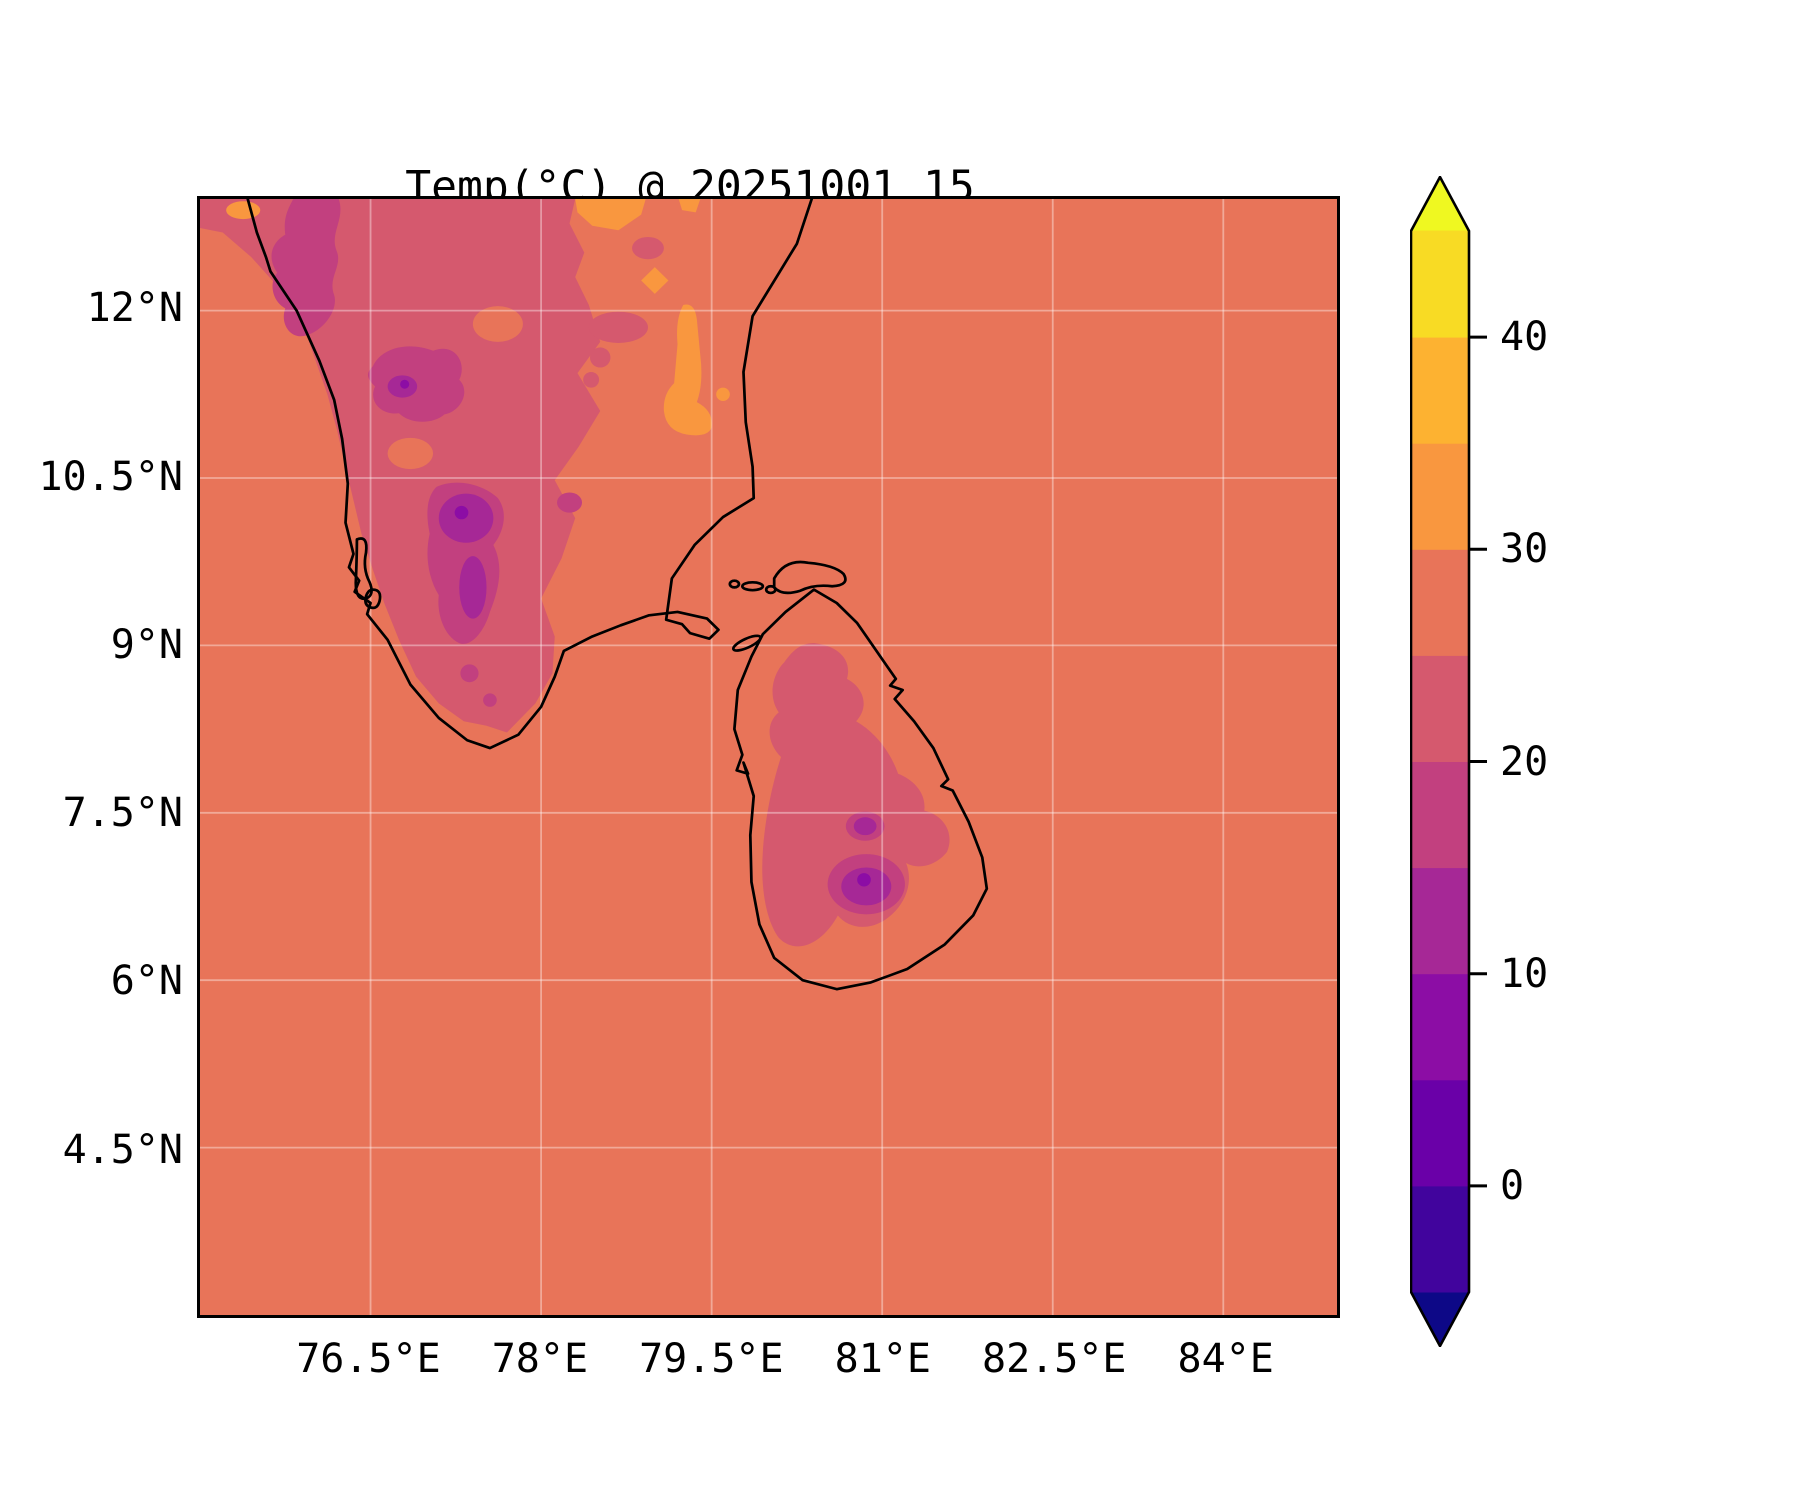  I want to click on coastline-srilanka, so click(861, 789).